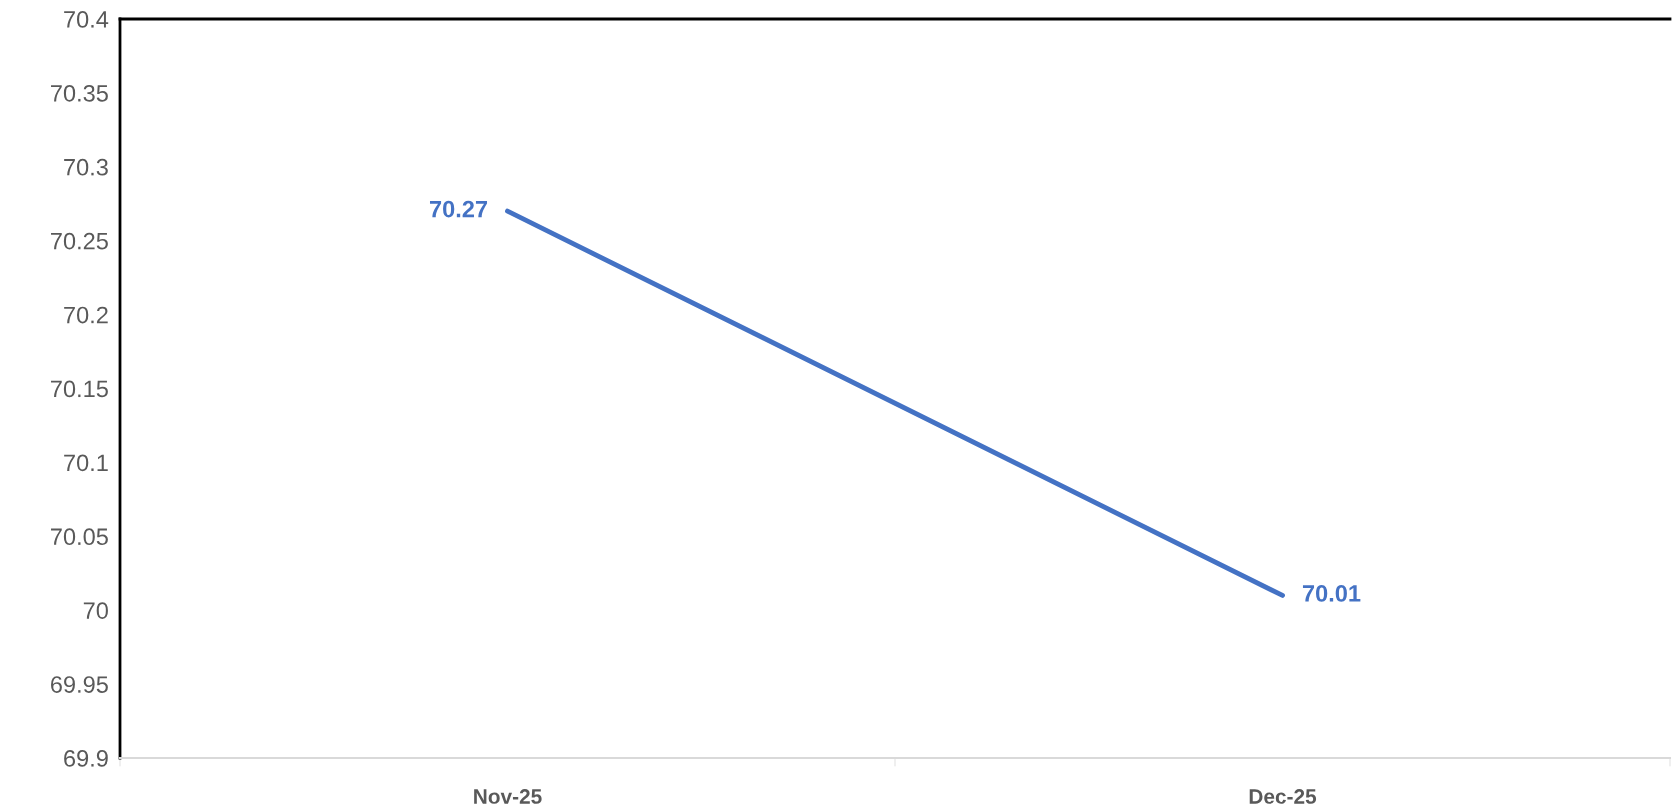 This screenshot has width=1680, height=805. I want to click on y-tick-label: 70.25, so click(79, 241).